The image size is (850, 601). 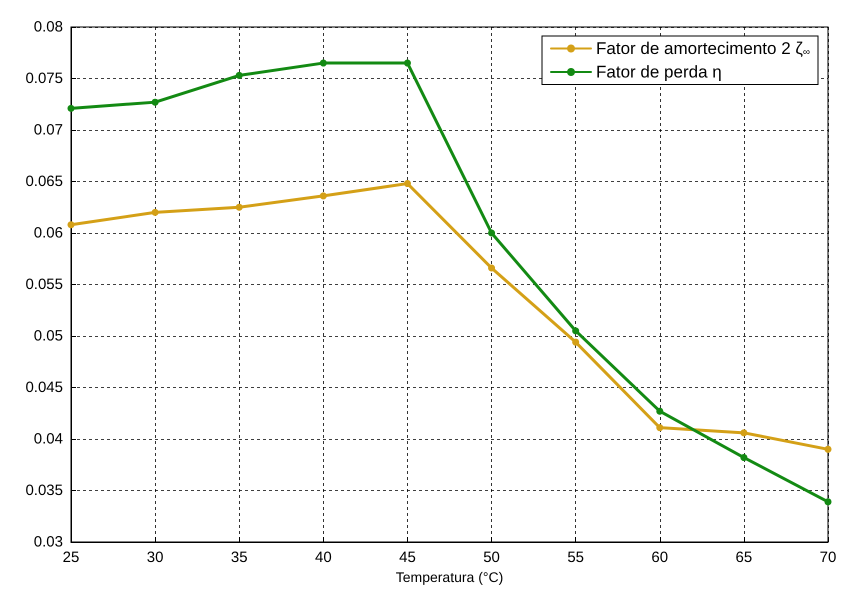 I want to click on x-tick-label: 35, so click(x=239, y=557).